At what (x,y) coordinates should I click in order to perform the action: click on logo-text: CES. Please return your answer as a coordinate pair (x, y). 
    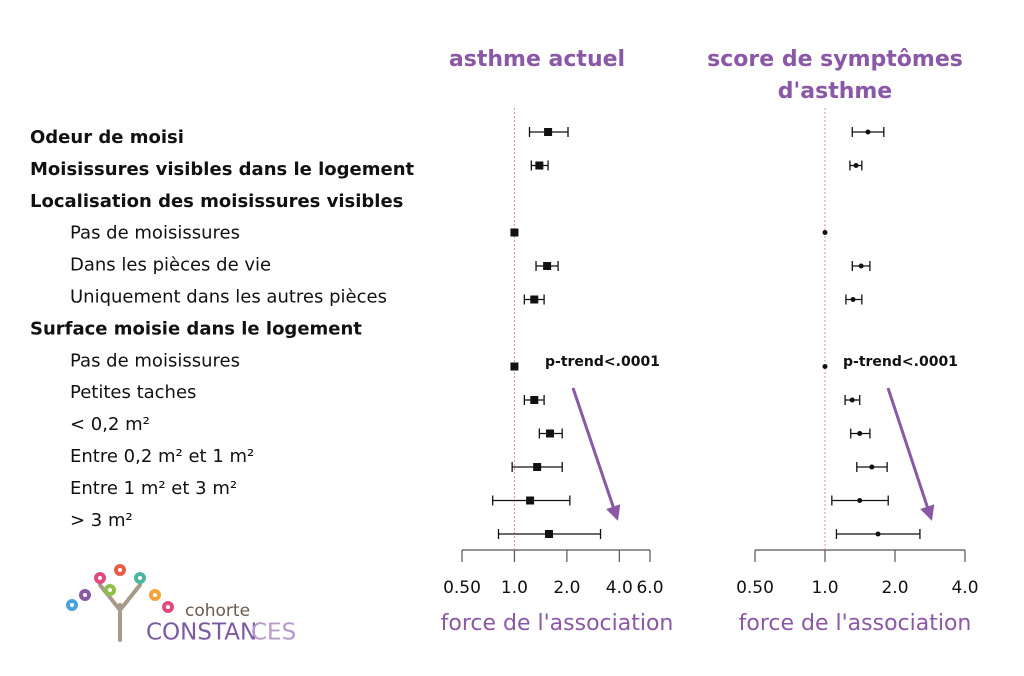
    Looking at the image, I should click on (273, 633).